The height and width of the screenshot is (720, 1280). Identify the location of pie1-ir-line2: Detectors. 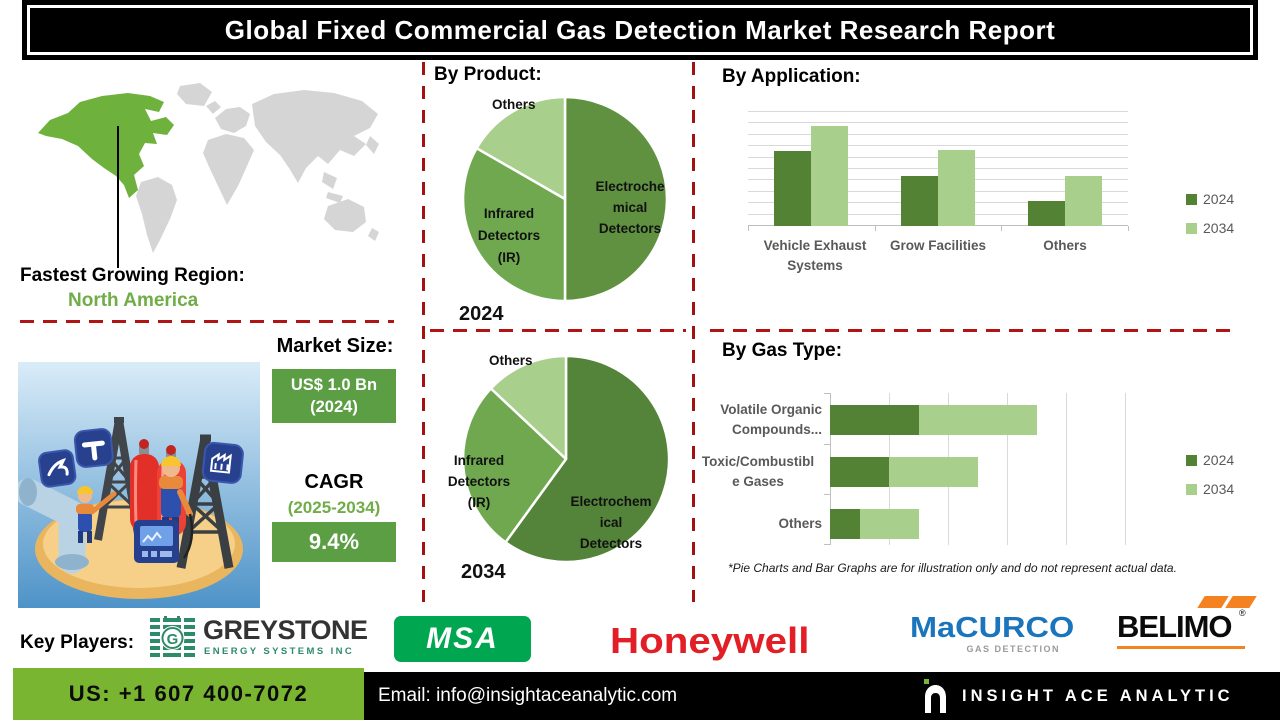
(509, 235).